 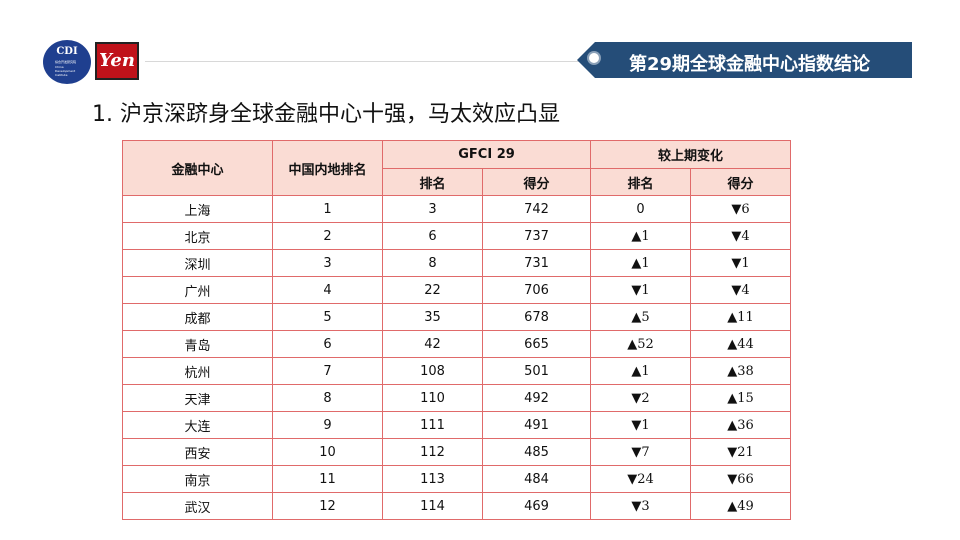 What do you see at coordinates (432, 398) in the screenshot?
I see `gfci-rank-cell: 110` at bounding box center [432, 398].